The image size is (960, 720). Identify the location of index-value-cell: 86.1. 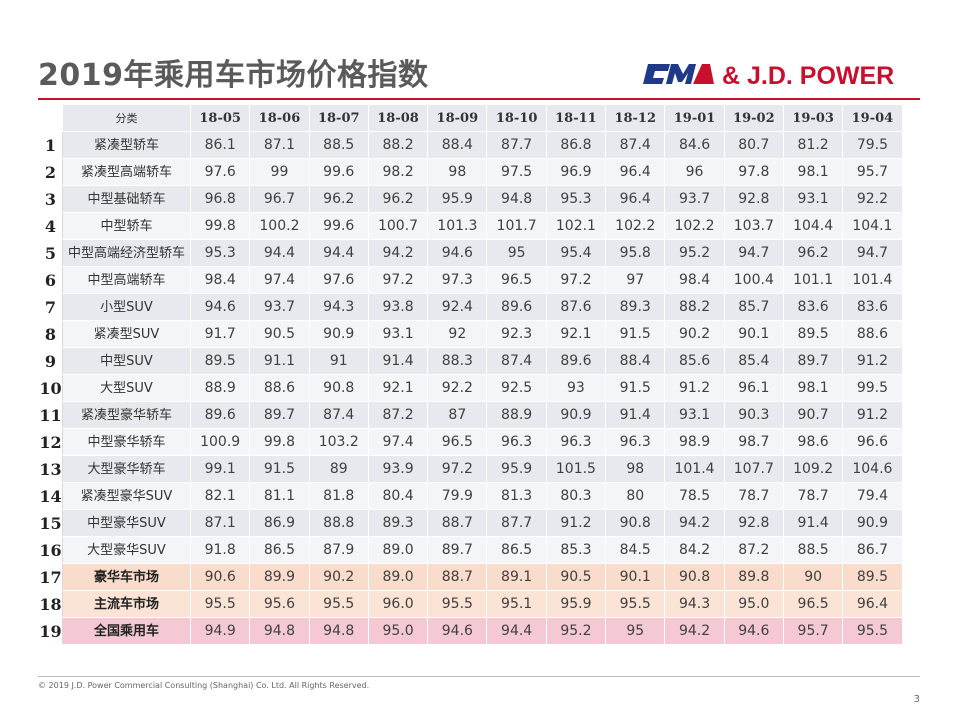
(220, 145).